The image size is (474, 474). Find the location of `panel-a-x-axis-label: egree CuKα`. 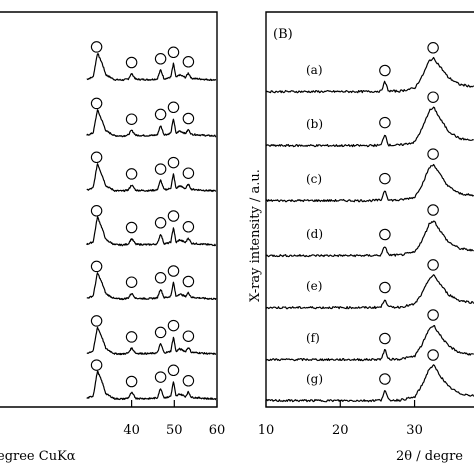

panel-a-x-axis-label: egree CuKα is located at coordinates (38, 456).